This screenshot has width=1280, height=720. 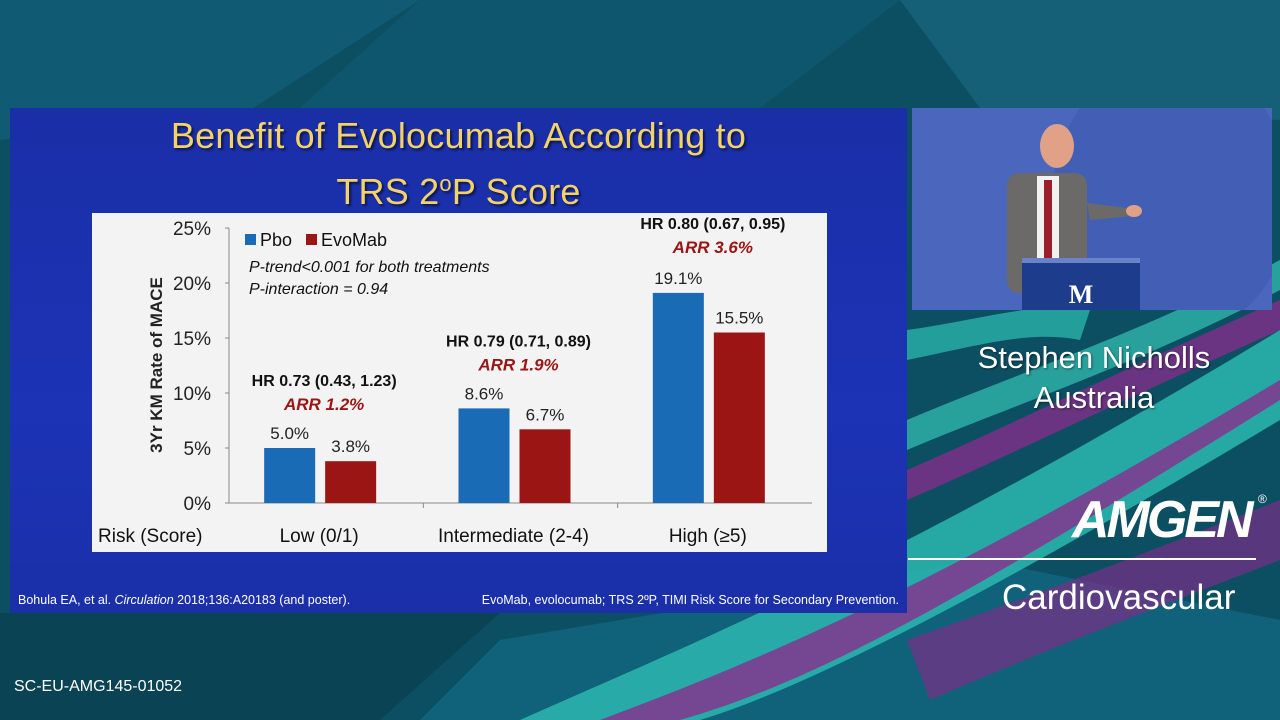 I want to click on legend-swatch-evomab, so click(x=311, y=239).